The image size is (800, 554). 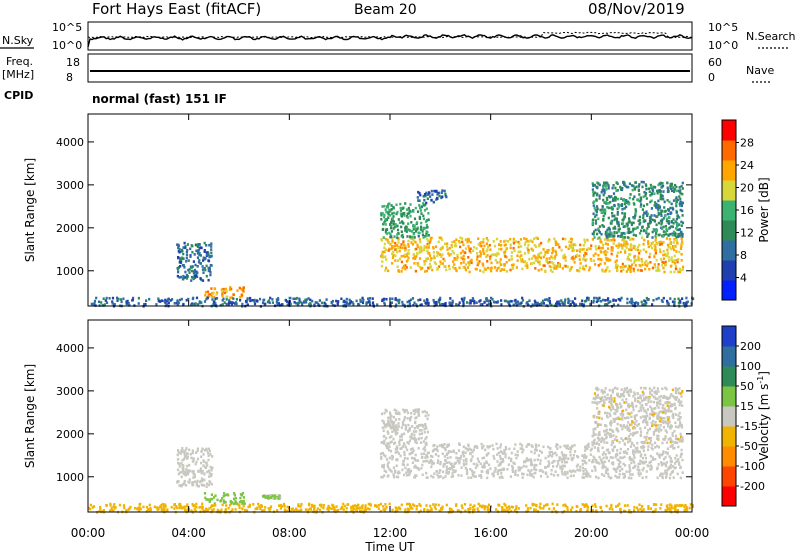 I want to click on noise-left-tick-top: 10^5, so click(x=67, y=27).